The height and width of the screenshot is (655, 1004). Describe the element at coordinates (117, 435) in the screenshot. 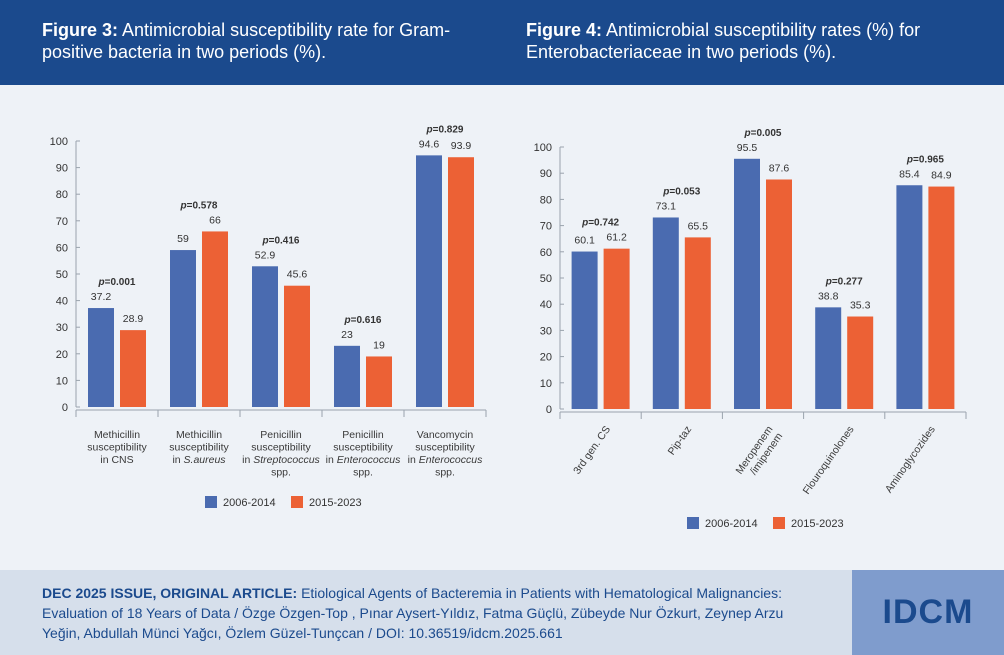

I see `x-category-label: Methicillin` at that location.